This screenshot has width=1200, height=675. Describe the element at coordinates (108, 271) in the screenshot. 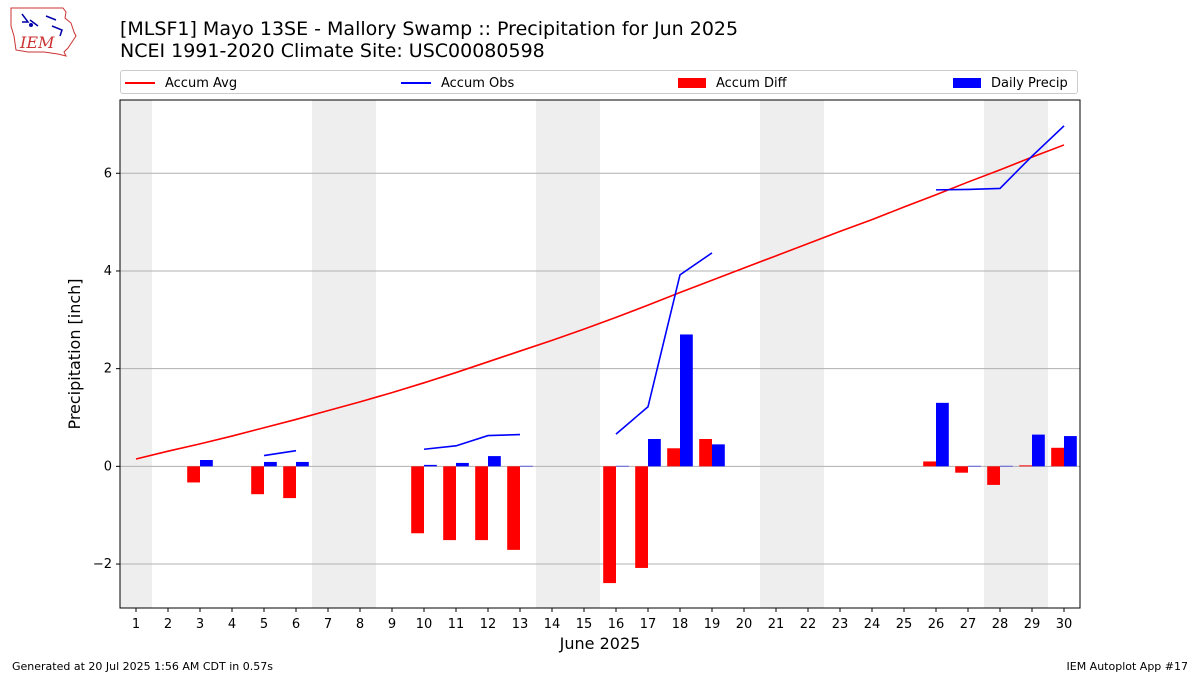

I see `y-tick-label: 4` at that location.